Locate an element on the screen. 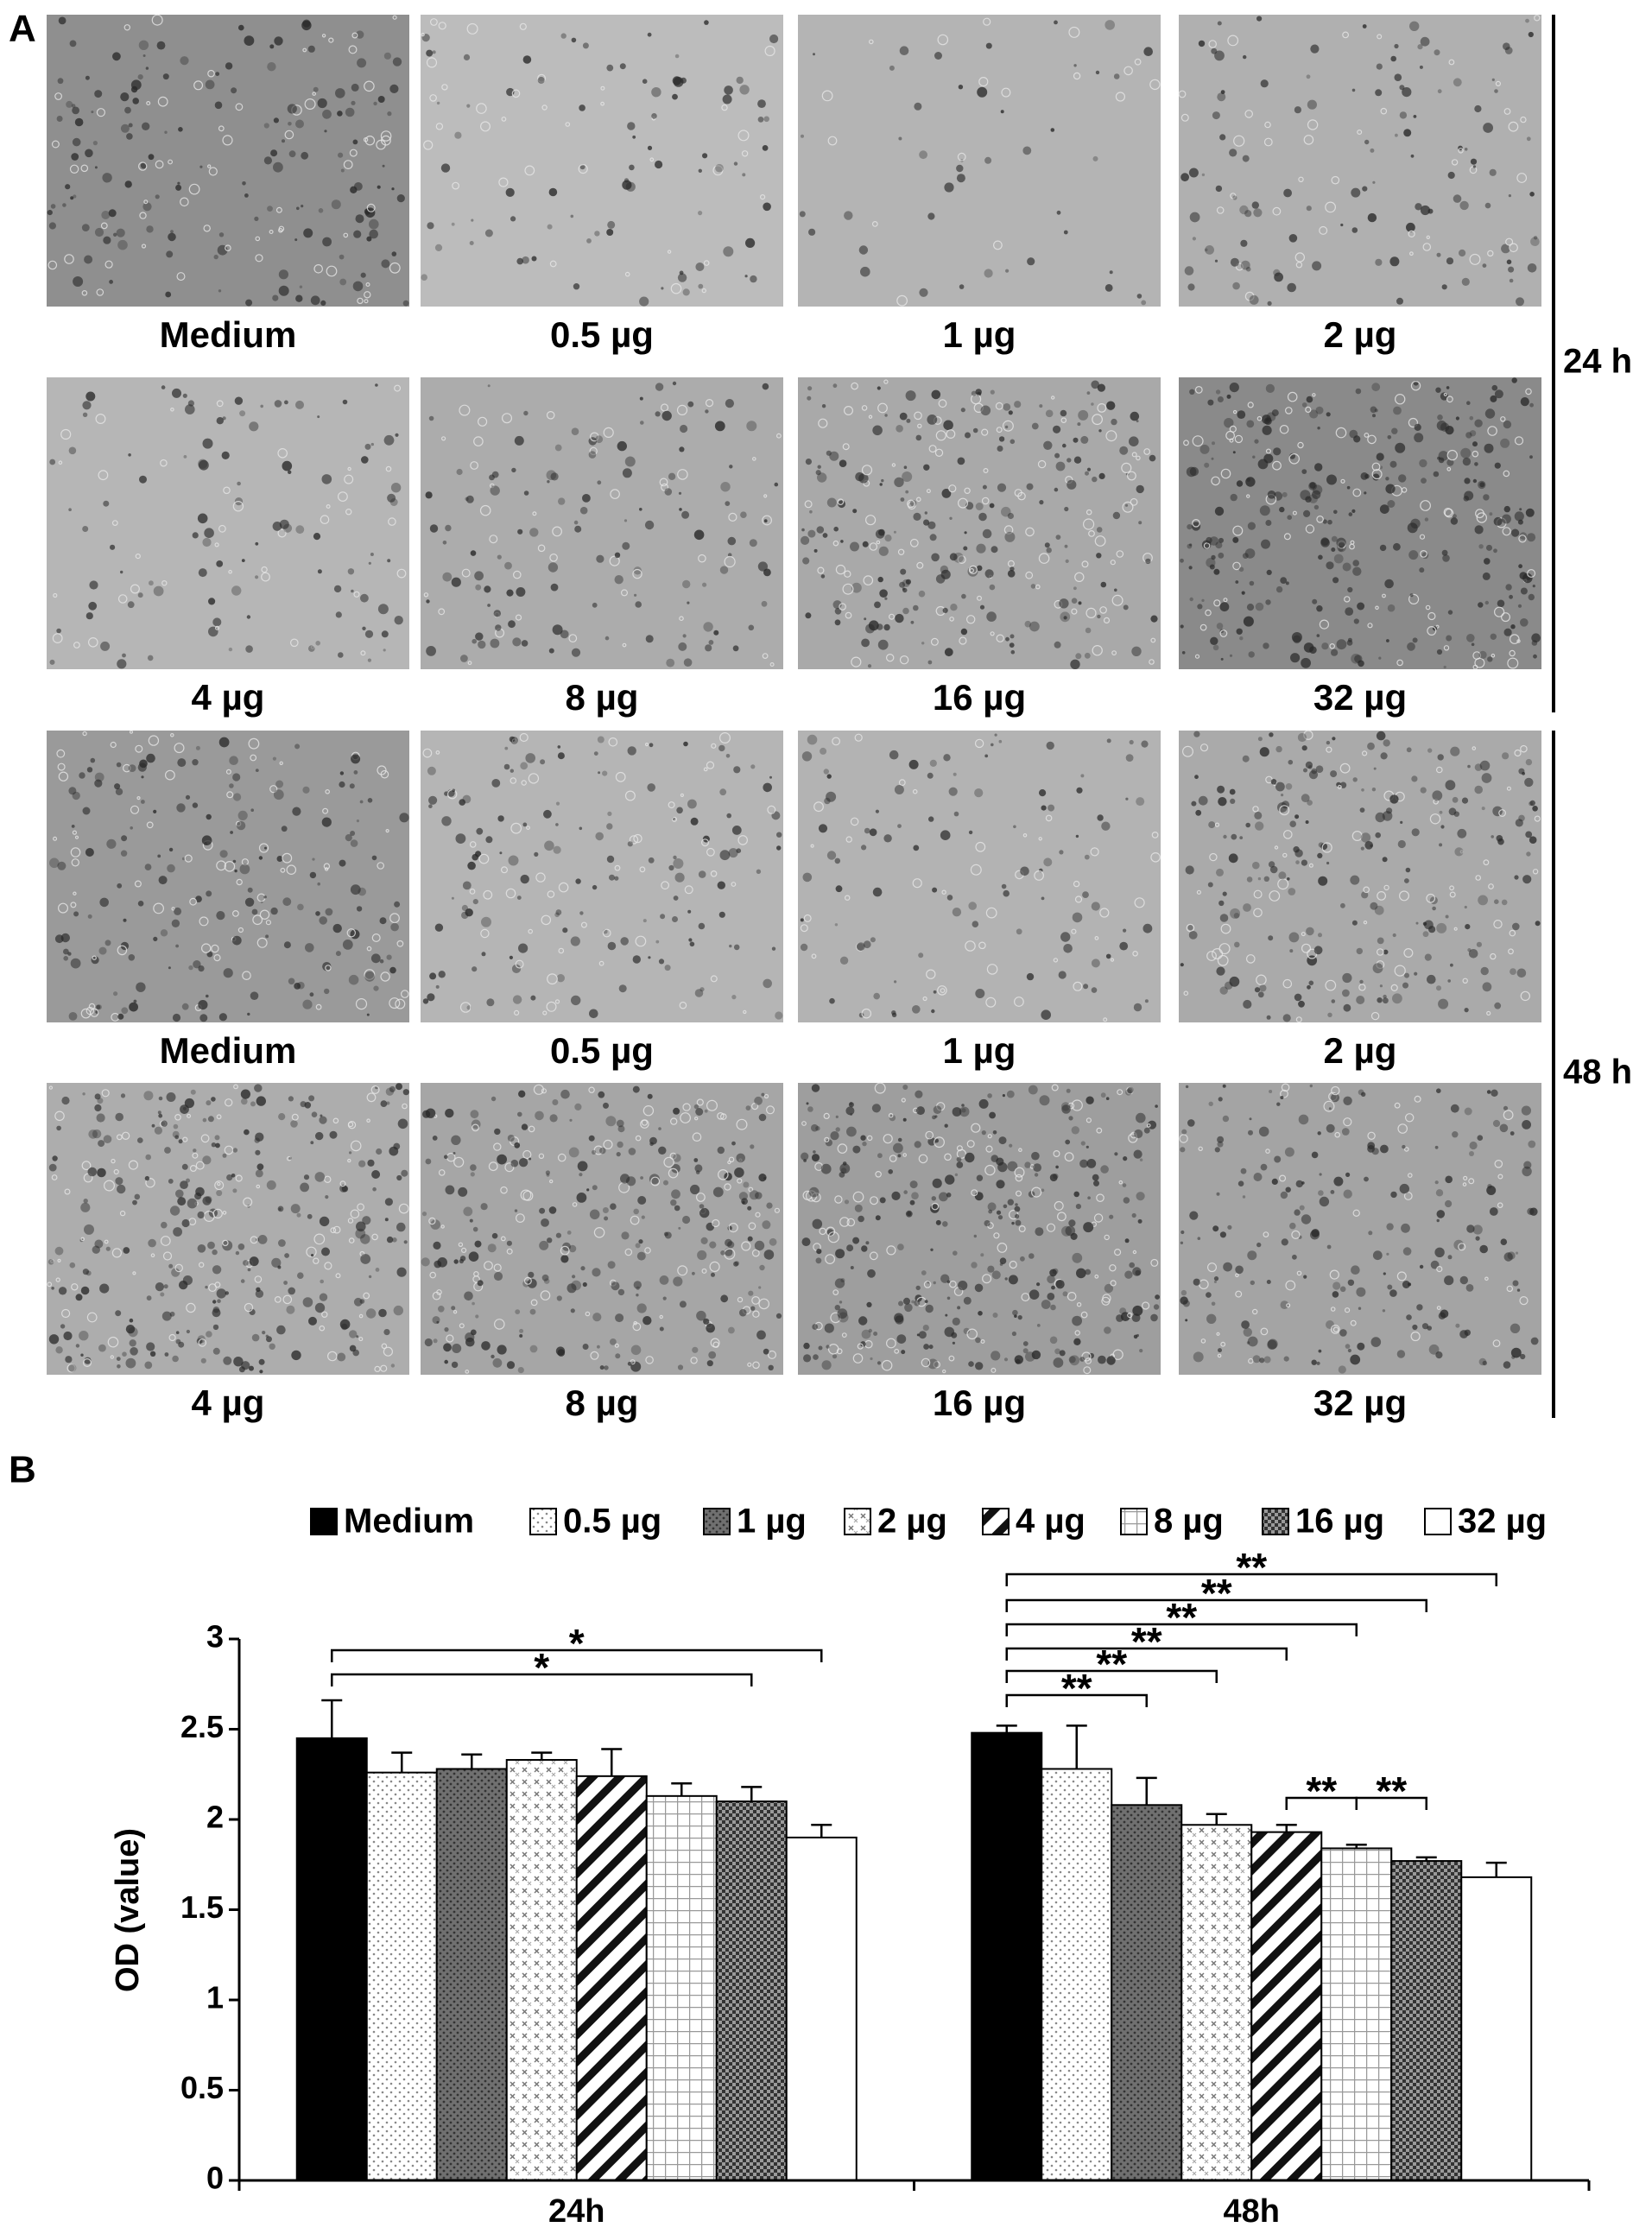  legend-label: Medium is located at coordinates (409, 1522).